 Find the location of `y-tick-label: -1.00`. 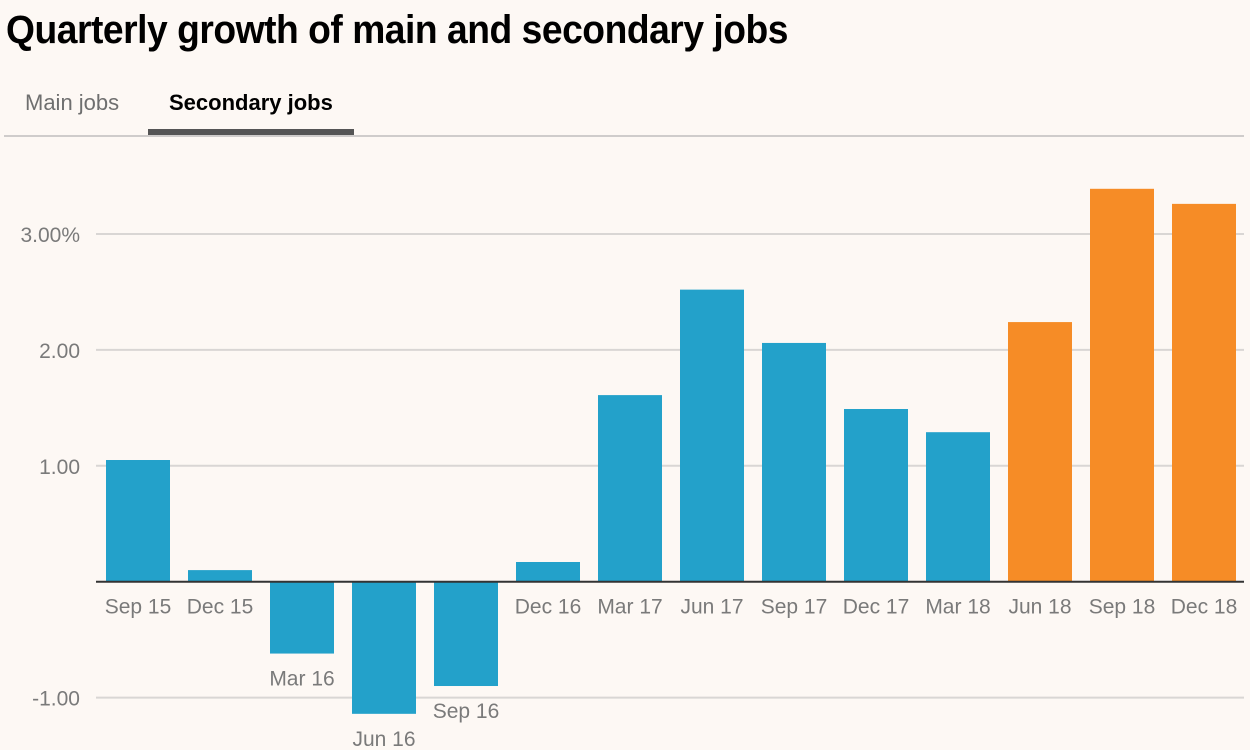

y-tick-label: -1.00 is located at coordinates (56, 699).